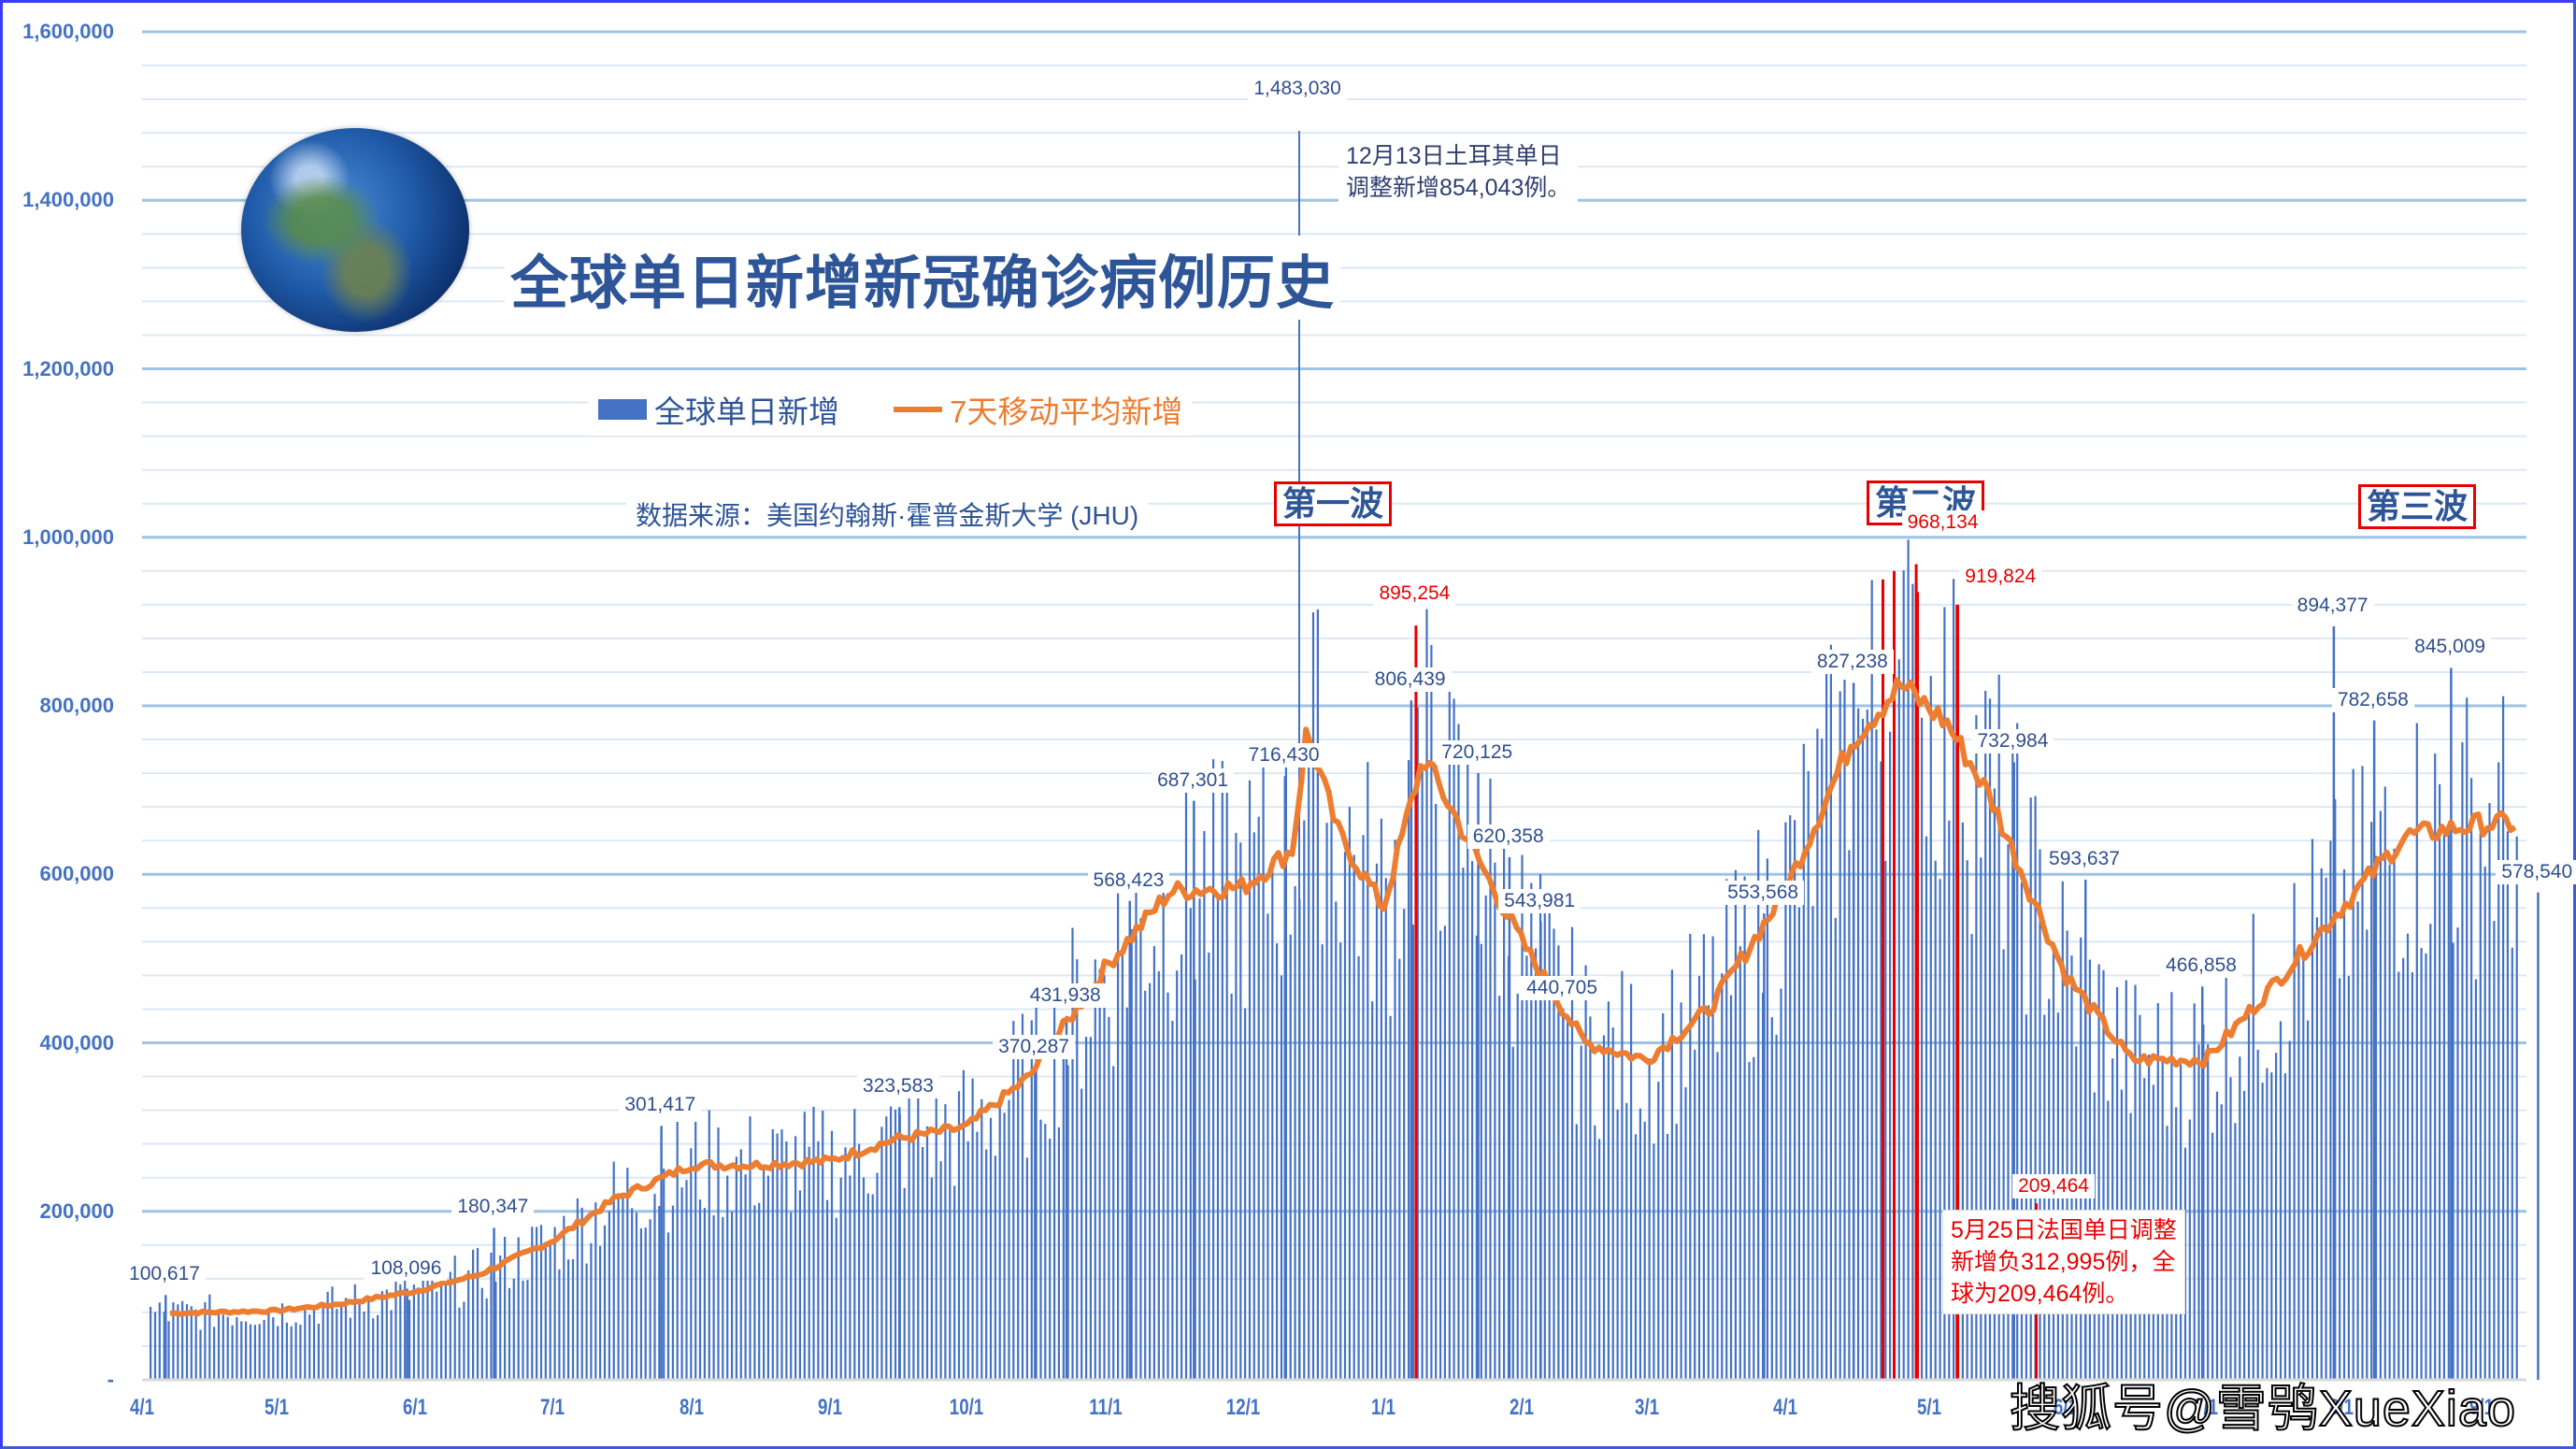 This screenshot has height=1449, width=2576. What do you see at coordinates (415, 1407) in the screenshot?
I see `x-tick-label: 6/1` at bounding box center [415, 1407].